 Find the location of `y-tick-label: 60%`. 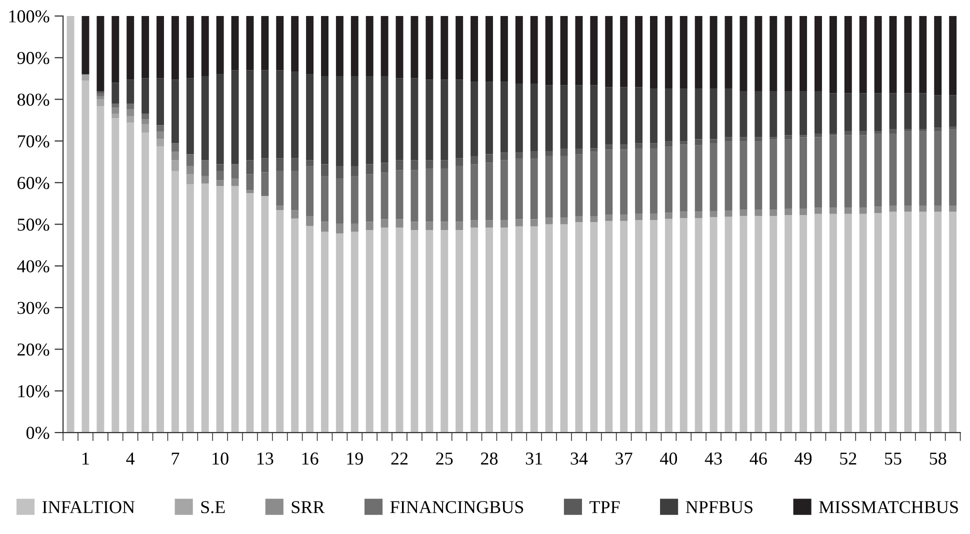

y-tick-label: 60% is located at coordinates (34, 183).